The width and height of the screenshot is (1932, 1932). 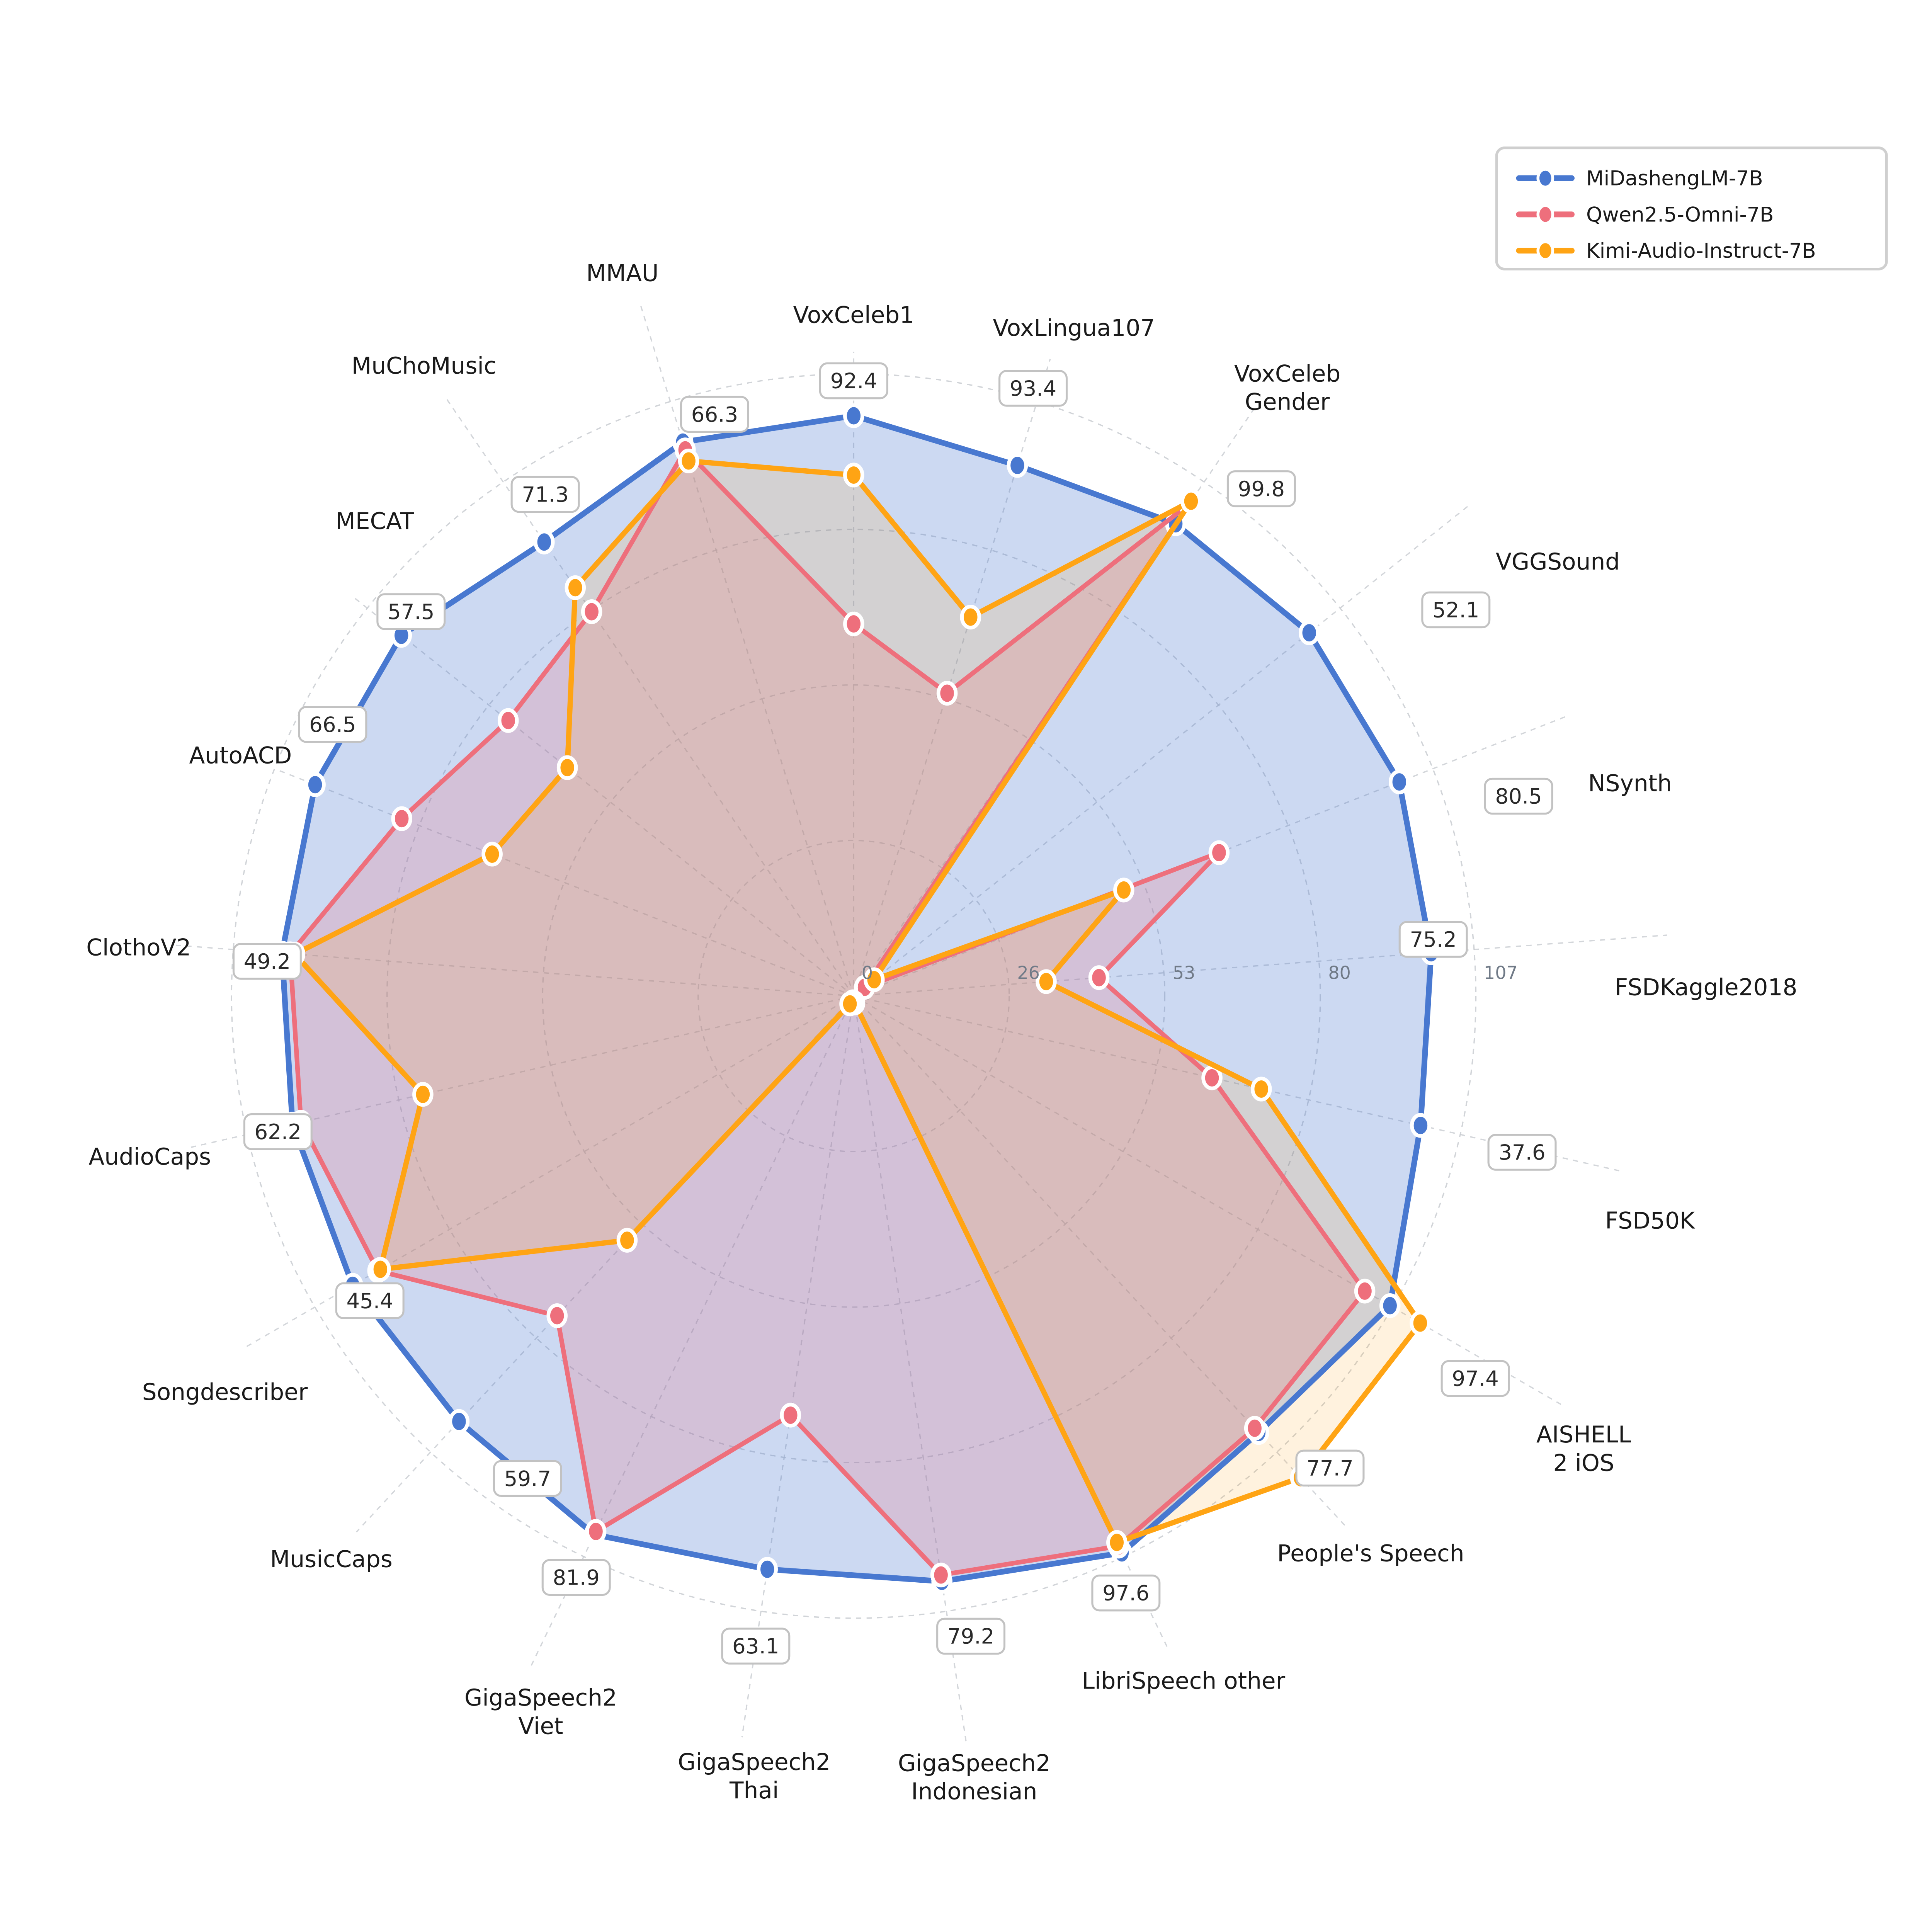 I want to click on category-label: VoxCeleb1, so click(x=854, y=315).